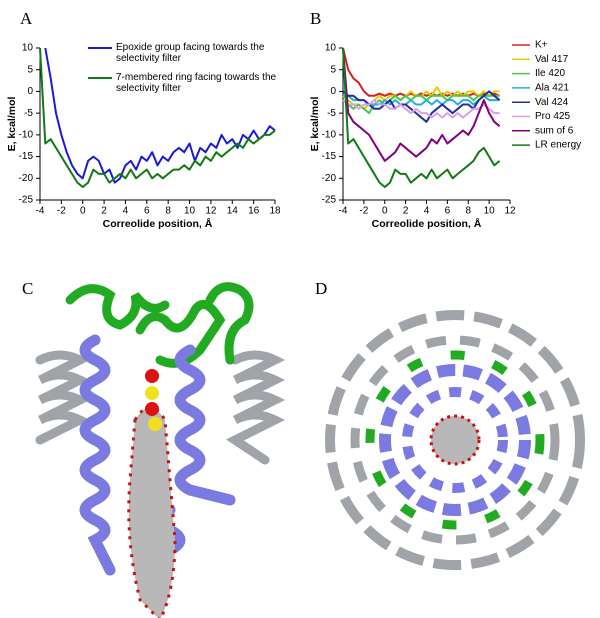 This screenshot has height=618, width=600. What do you see at coordinates (552, 102) in the screenshot?
I see `legend-label: Val 424` at bounding box center [552, 102].